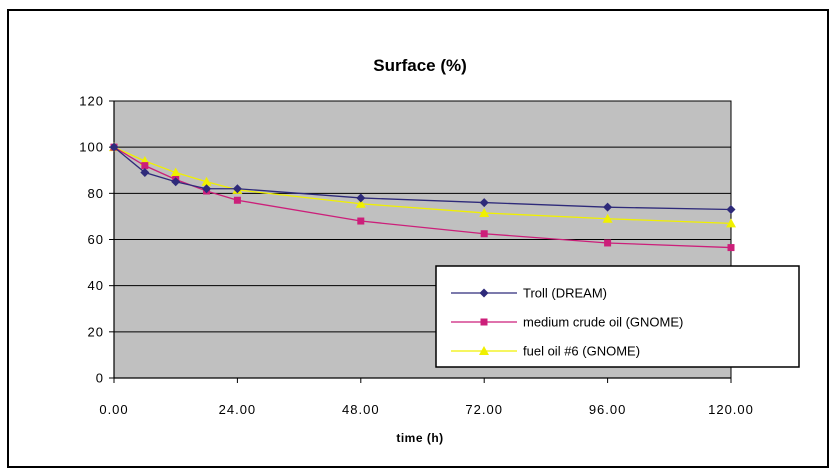 The image size is (838, 476). Describe the element at coordinates (426, 397) in the screenshot. I see `x-axis-ticks: 0.00 24.00 48.00 72.00 96.00 120.00` at that location.